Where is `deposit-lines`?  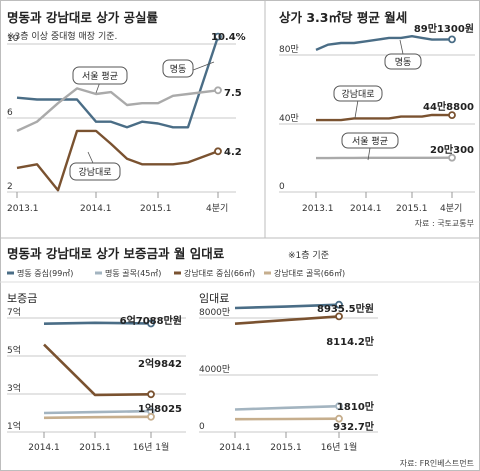 deposit-lines is located at coordinates (99, 370).